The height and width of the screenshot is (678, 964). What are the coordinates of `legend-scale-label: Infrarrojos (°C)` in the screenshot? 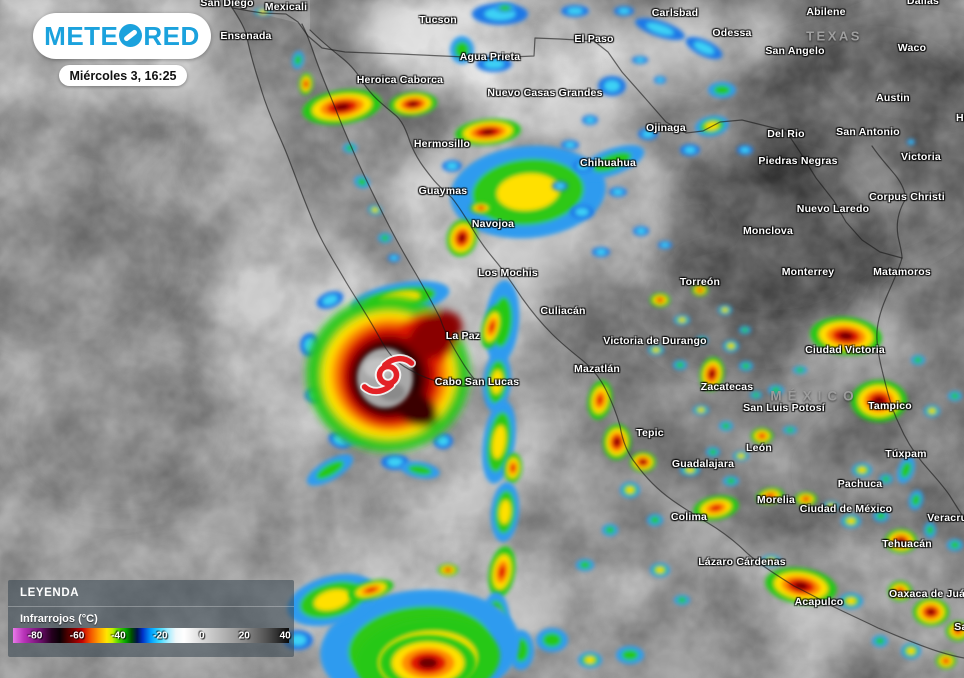 It's located at (59, 619).